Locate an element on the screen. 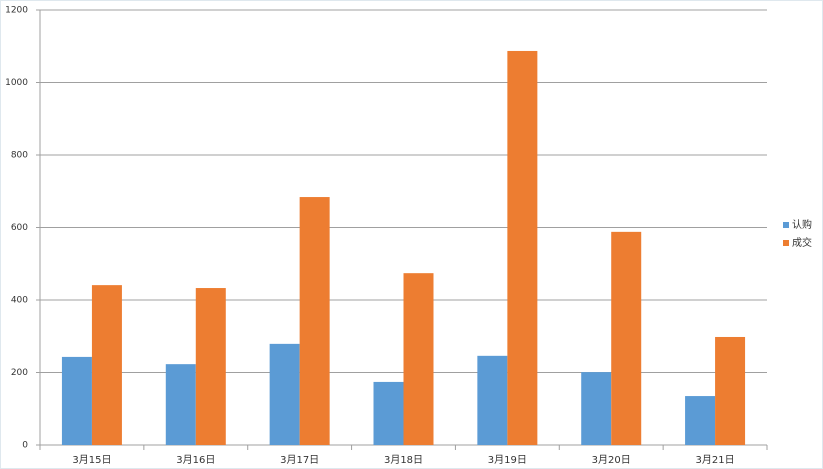 Image resolution: width=823 pixels, height=469 pixels. x-tick-label: 3月16日 is located at coordinates (195, 460).